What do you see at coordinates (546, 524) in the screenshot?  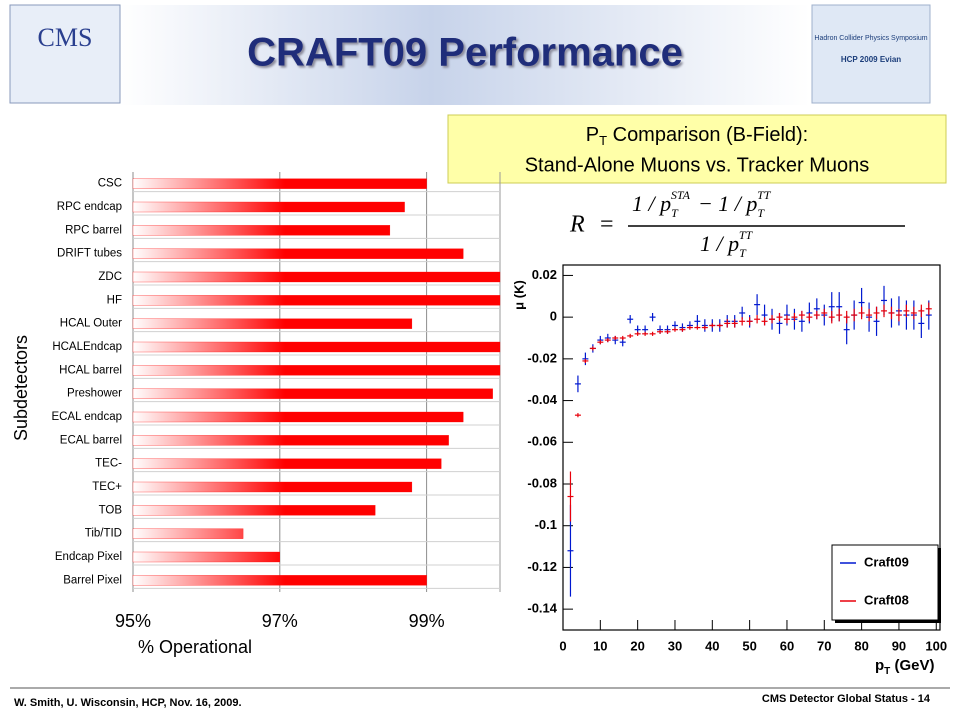 I see `y-tick-label: -0.1` at bounding box center [546, 524].